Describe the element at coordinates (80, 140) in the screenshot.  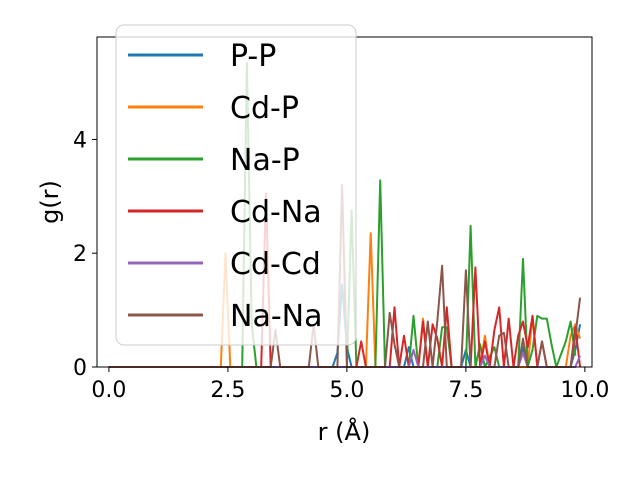
I see `y-tick-label: 4` at that location.